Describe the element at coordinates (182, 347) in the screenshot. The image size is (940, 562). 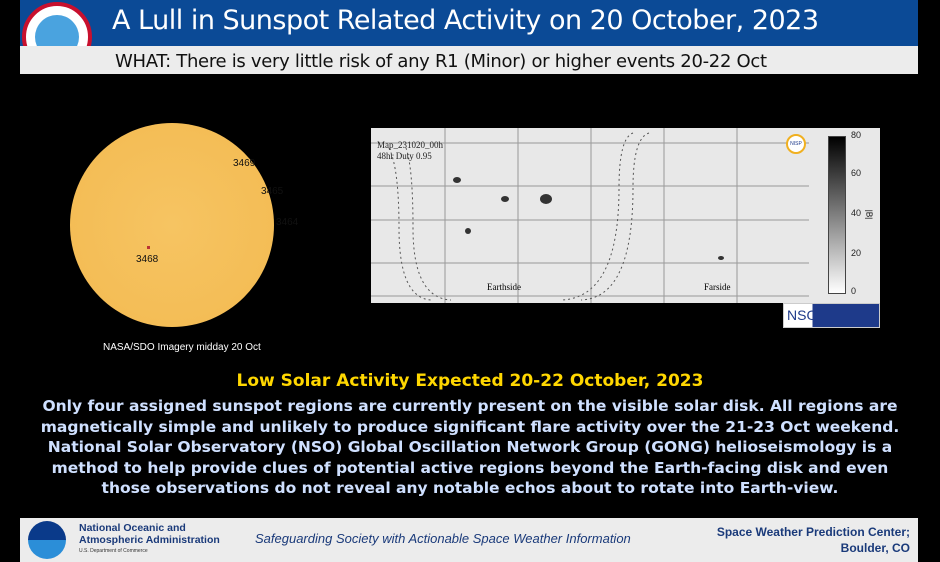
I see `sun-caption: NASA/SDO Imagery midday 20 Oct` at that location.